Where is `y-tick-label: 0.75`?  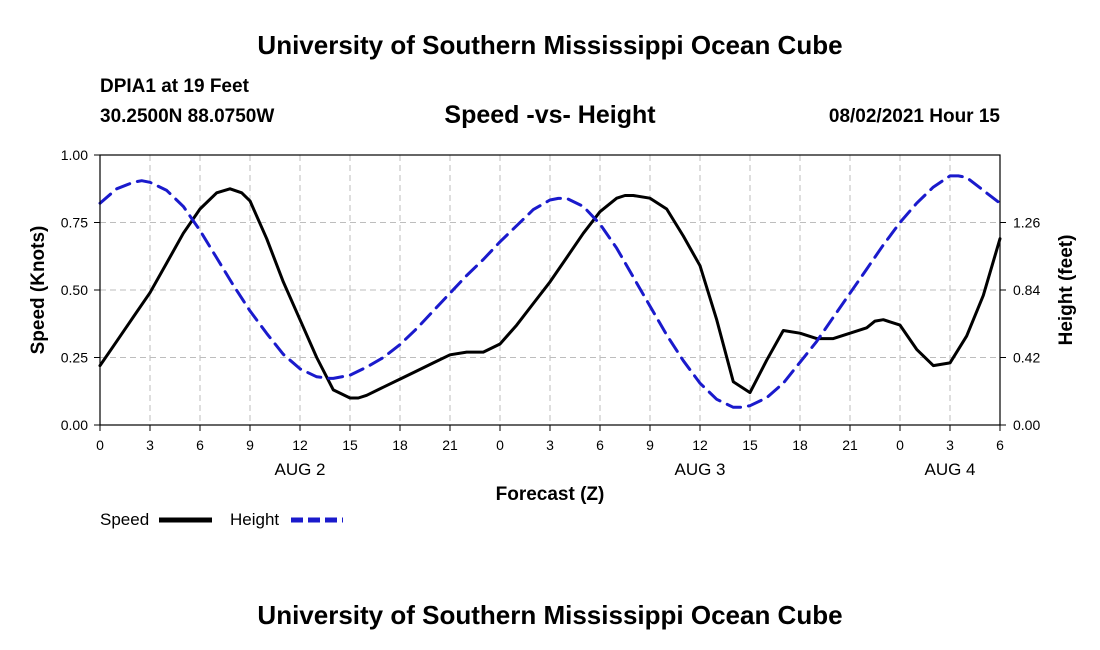 y-tick-label: 0.75 is located at coordinates (74, 223).